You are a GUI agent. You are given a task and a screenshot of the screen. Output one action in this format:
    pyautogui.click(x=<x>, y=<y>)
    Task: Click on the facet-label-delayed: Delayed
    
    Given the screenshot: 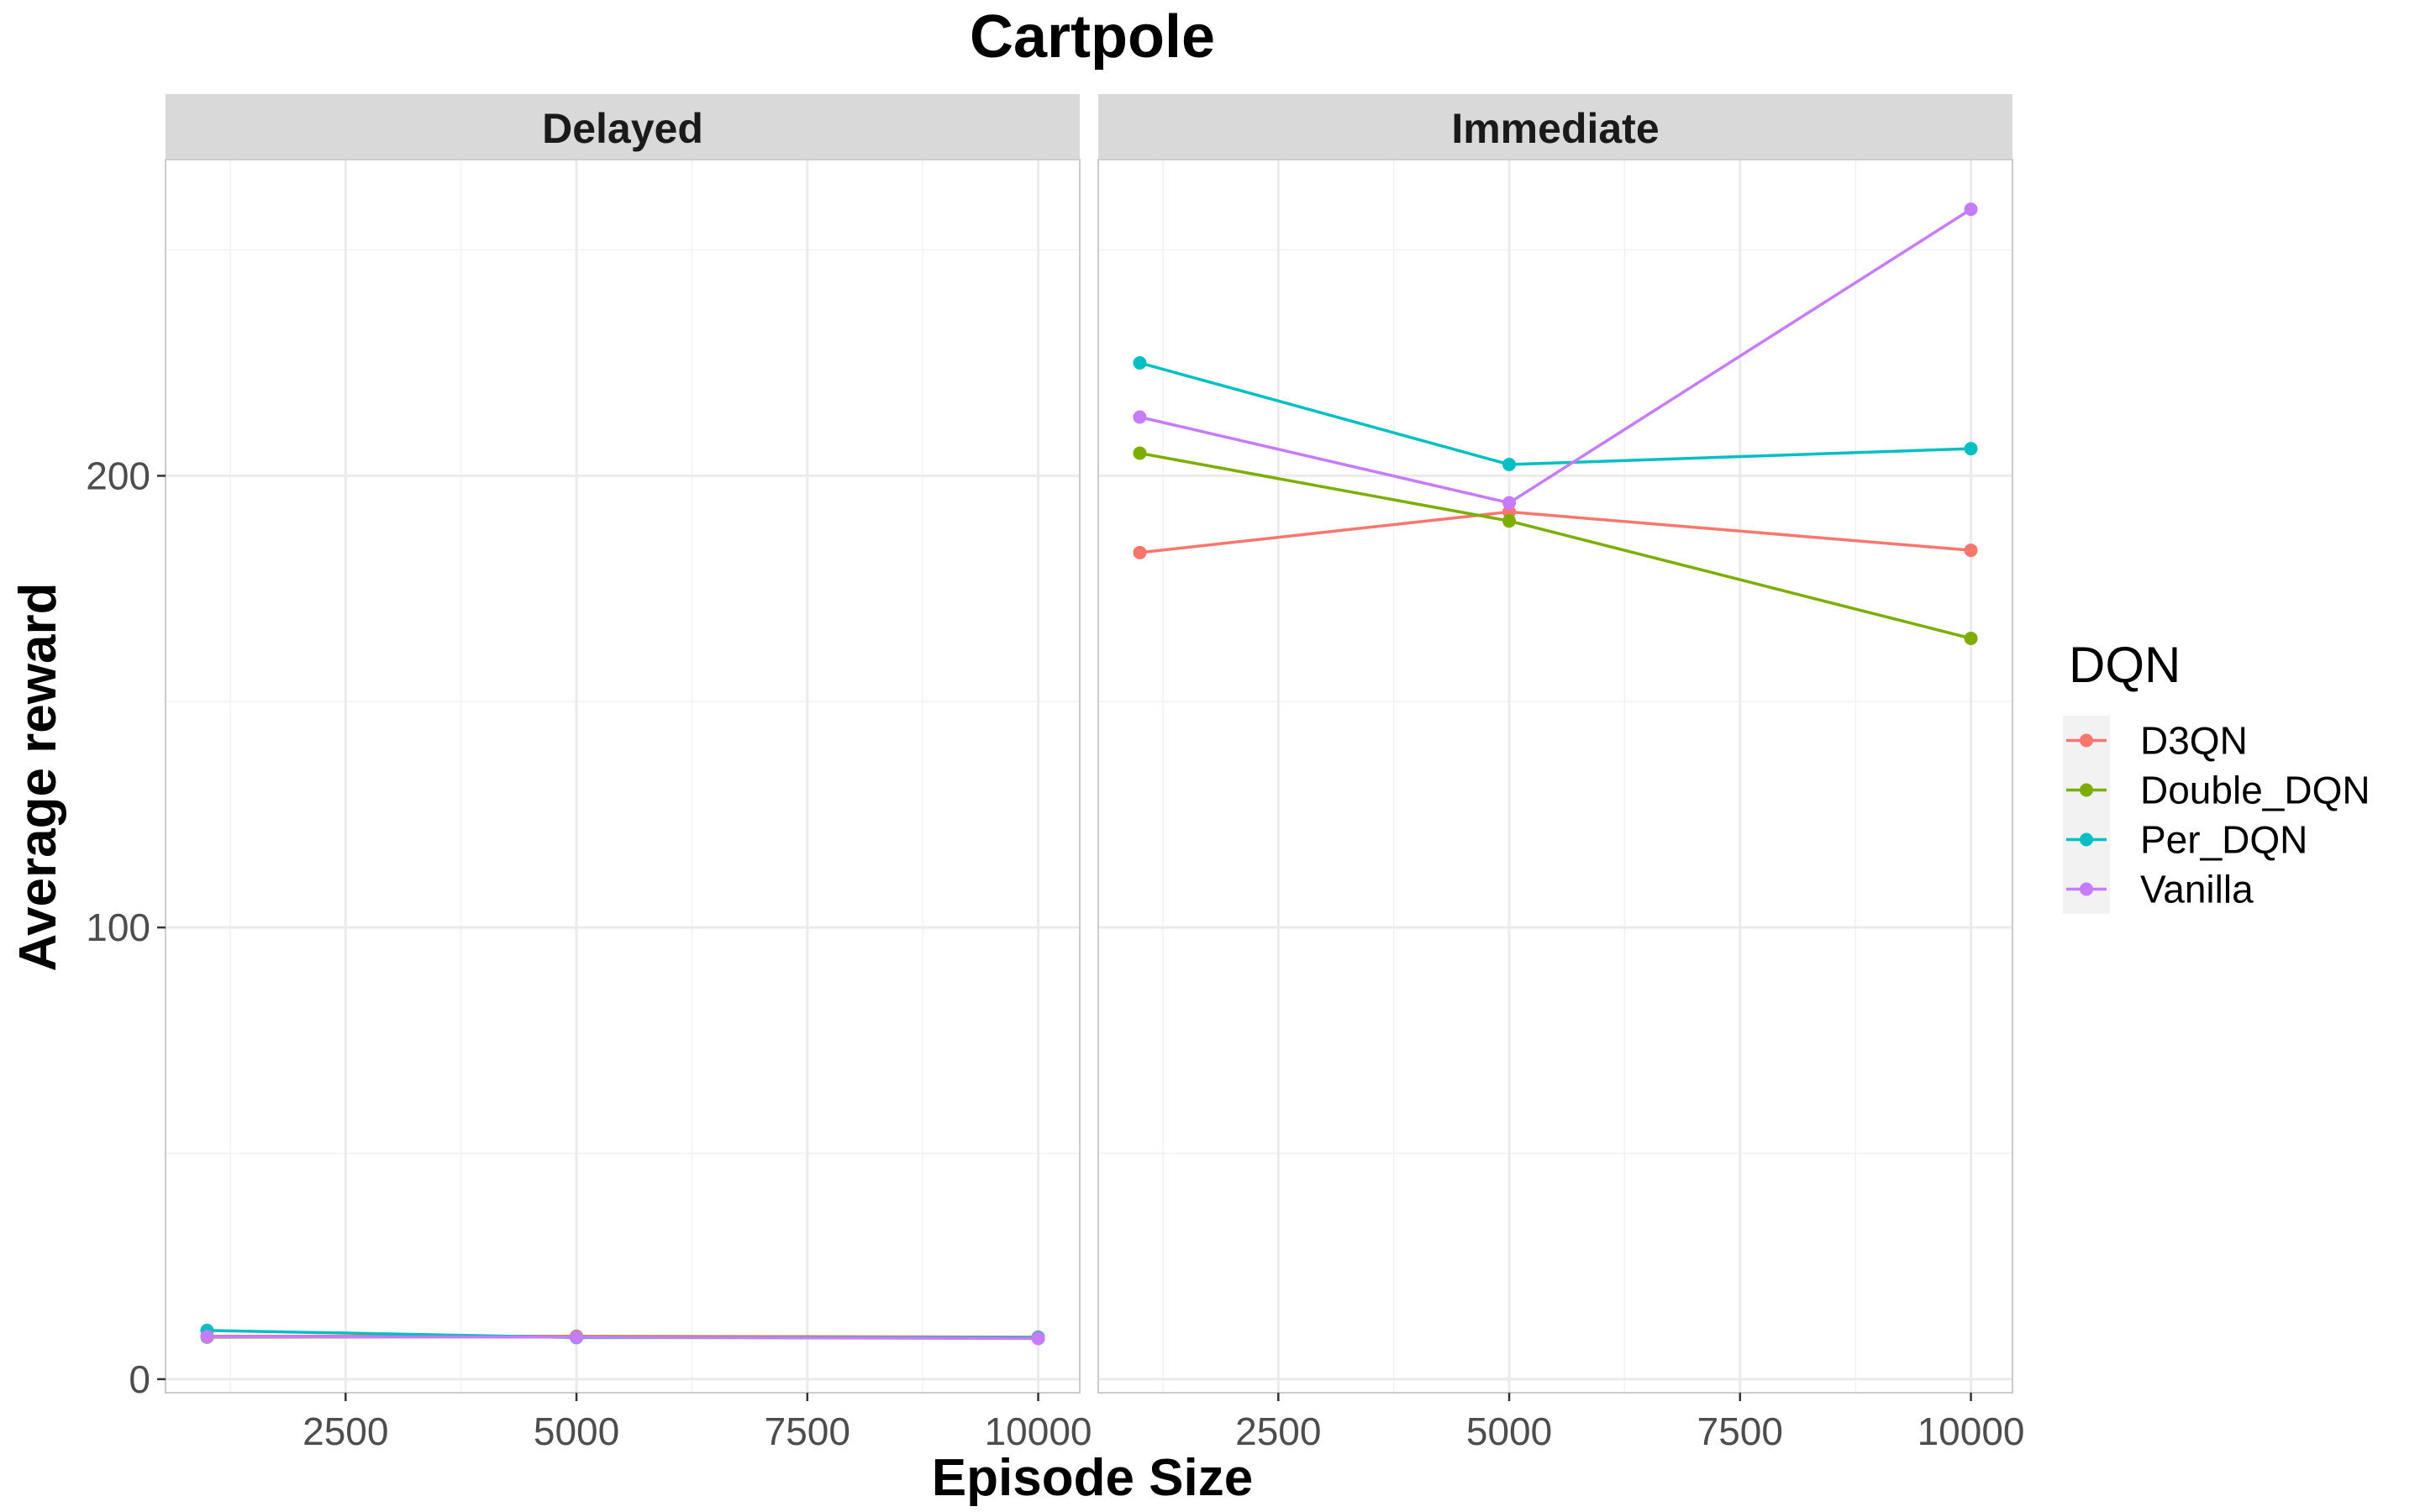 What is the action you would take?
    pyautogui.click(x=622, y=128)
    